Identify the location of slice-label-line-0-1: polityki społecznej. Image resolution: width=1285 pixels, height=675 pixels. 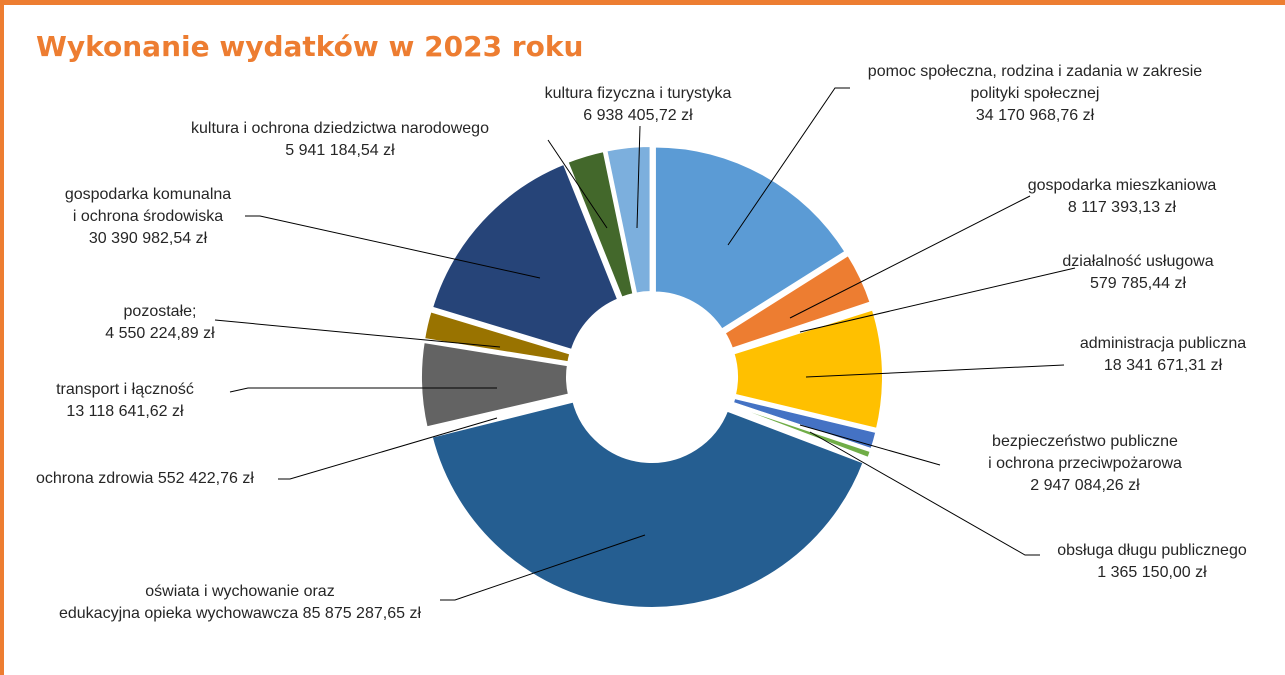
(1035, 93).